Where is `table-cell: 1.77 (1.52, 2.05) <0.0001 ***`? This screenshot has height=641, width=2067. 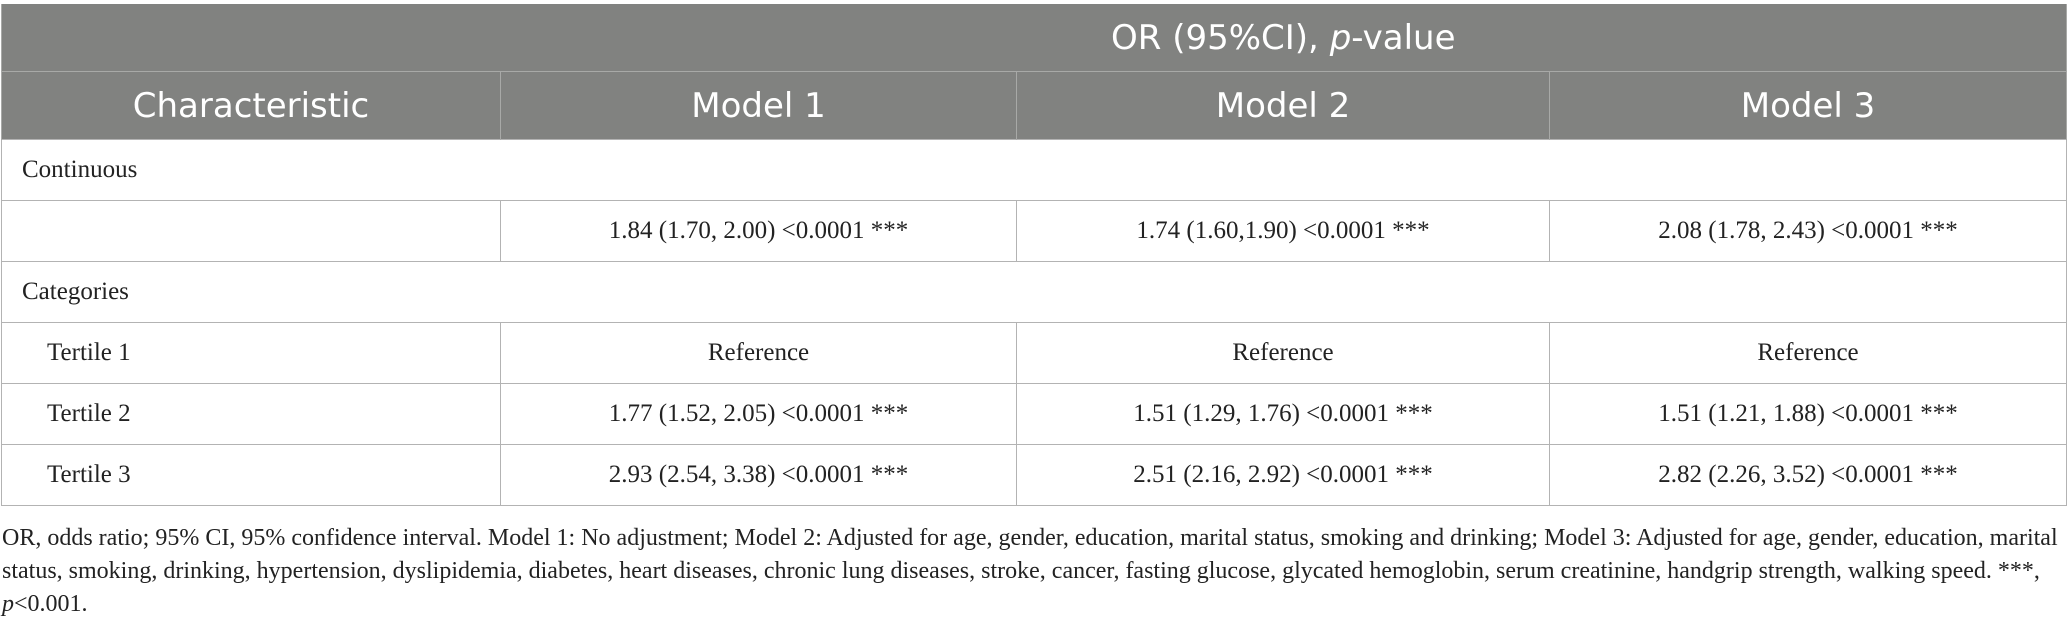
table-cell: 1.77 (1.52, 2.05) <0.0001 *** is located at coordinates (758, 414).